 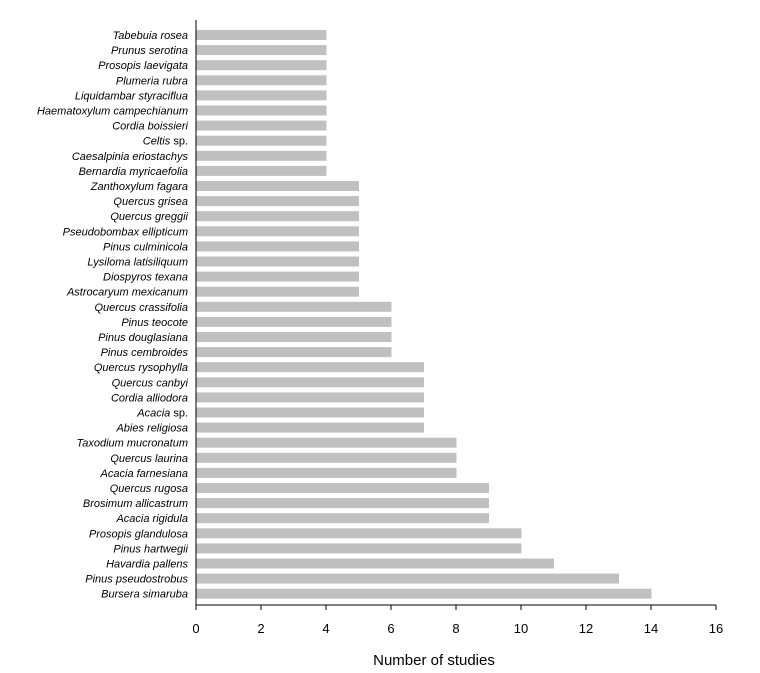 I want to click on bar-pinus-culminicola, so click(x=277, y=246).